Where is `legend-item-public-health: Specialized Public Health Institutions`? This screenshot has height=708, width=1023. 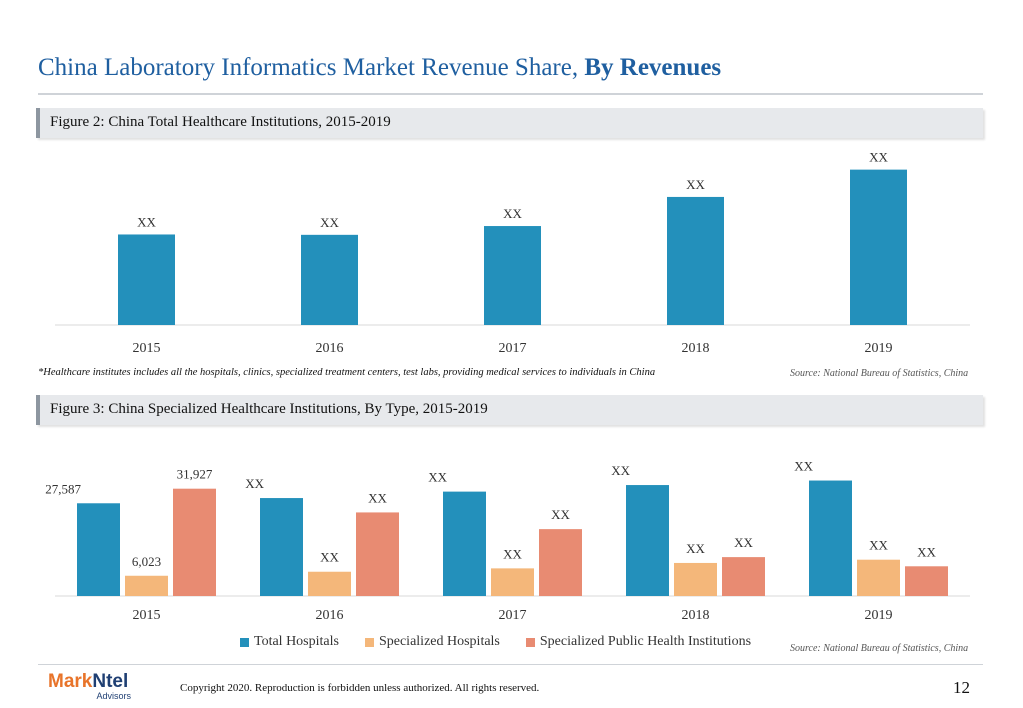 legend-item-public-health: Specialized Public Health Institutions is located at coordinates (638, 642).